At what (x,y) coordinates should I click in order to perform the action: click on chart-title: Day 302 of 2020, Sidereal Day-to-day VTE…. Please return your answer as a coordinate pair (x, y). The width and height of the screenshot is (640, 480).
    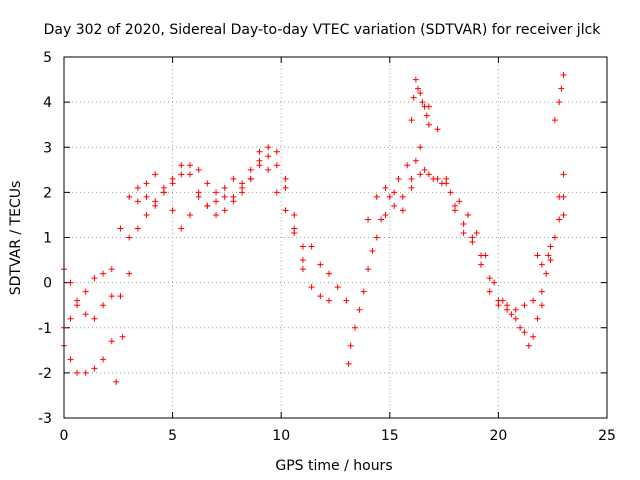
    Looking at the image, I should click on (323, 30).